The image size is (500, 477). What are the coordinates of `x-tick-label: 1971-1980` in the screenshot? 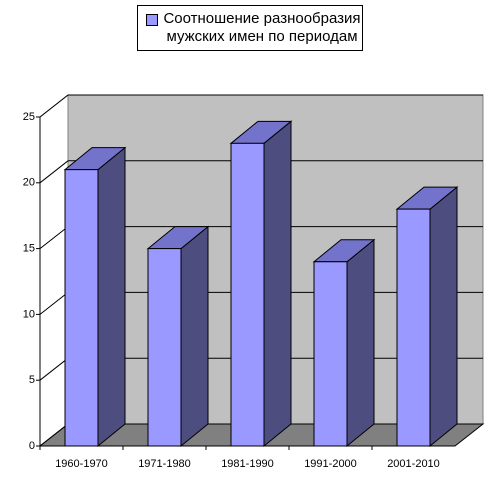 It's located at (164, 464).